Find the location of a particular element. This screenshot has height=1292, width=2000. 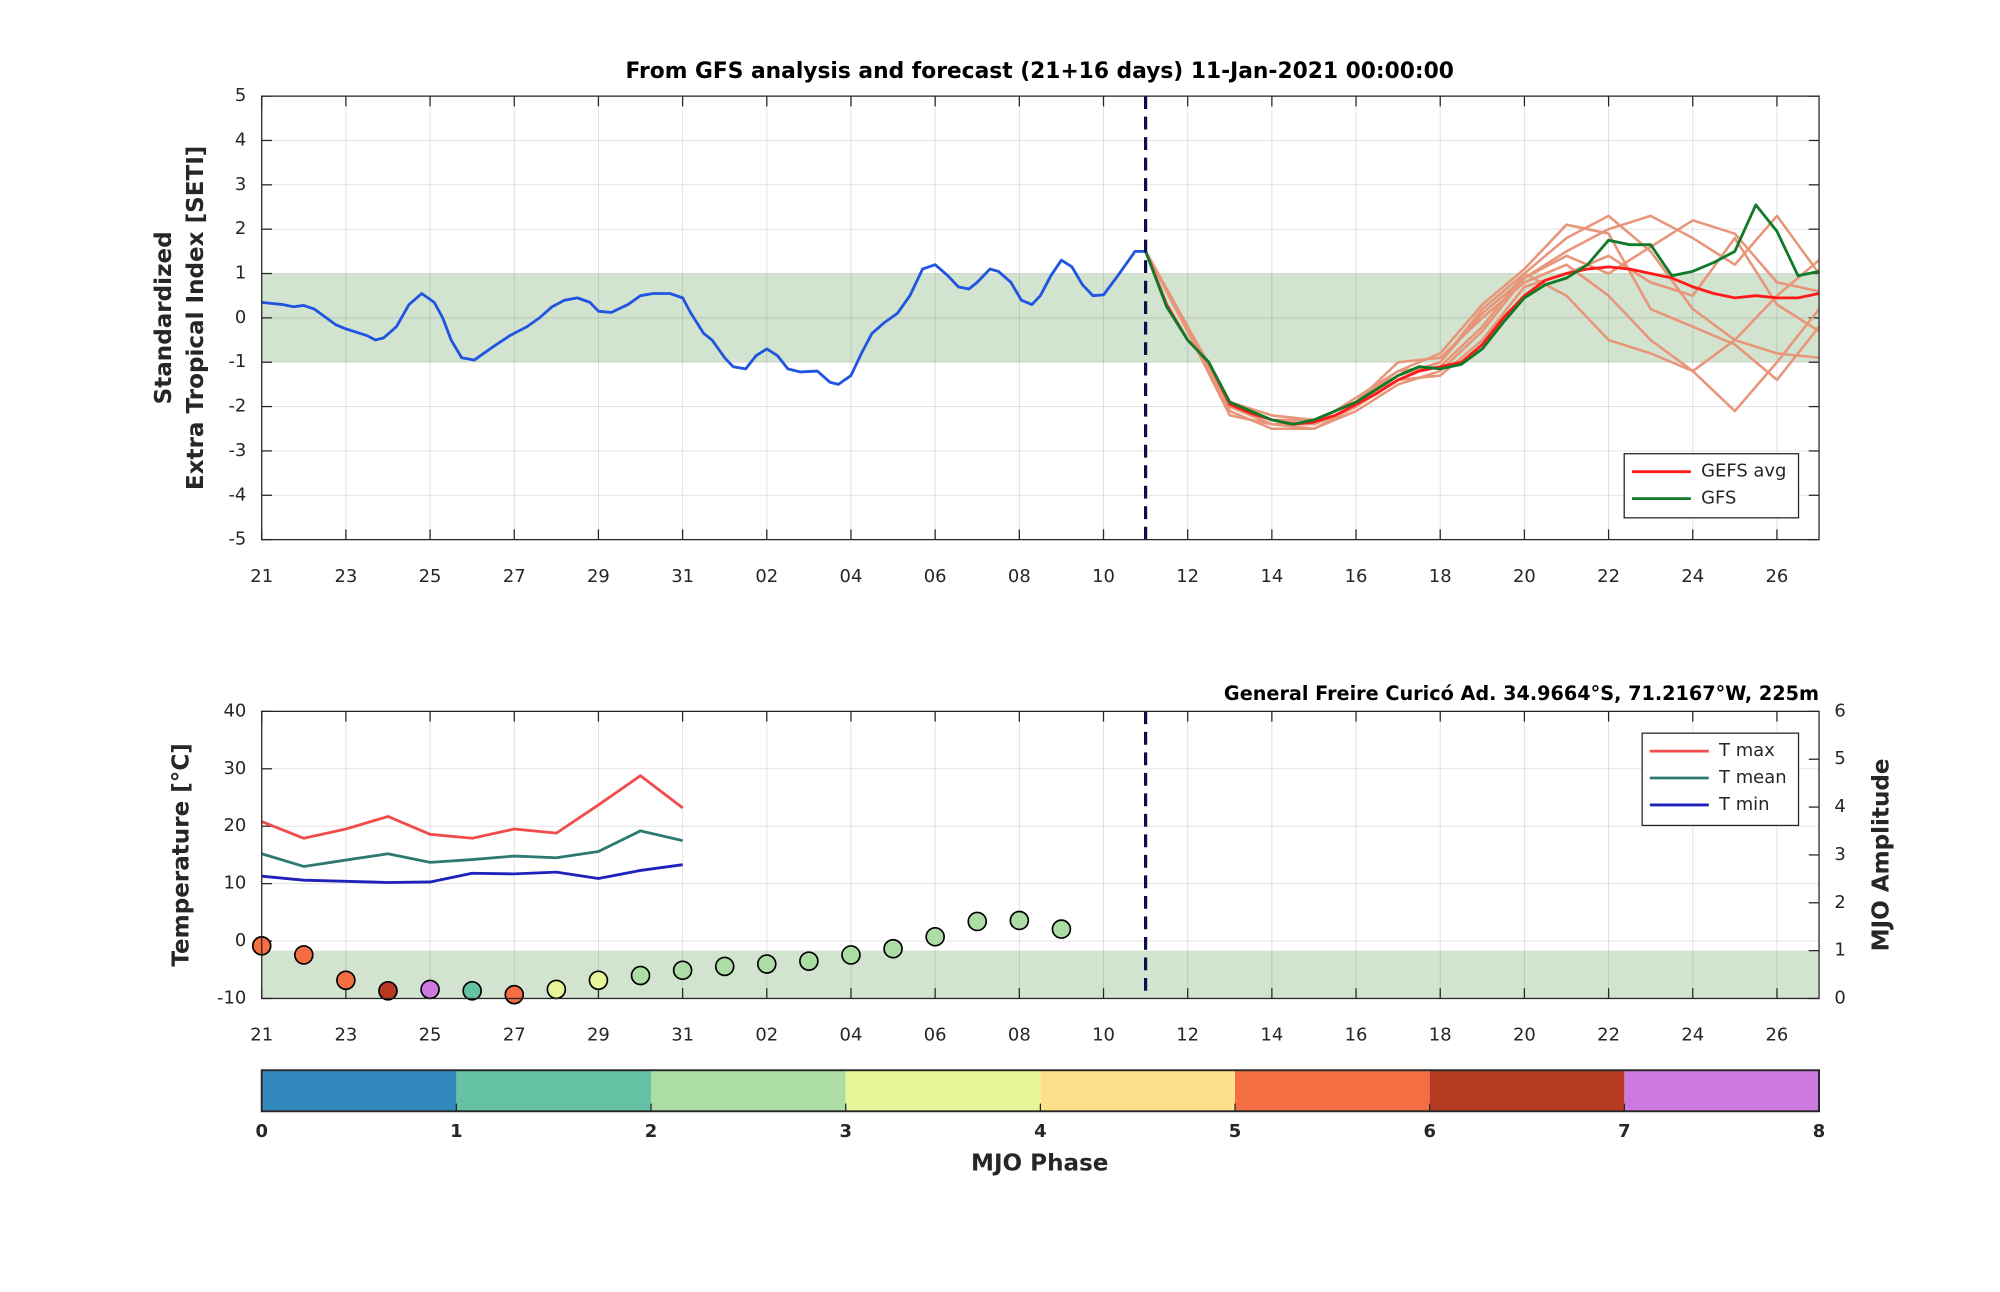

y-tick-label: -1 is located at coordinates (237, 361).